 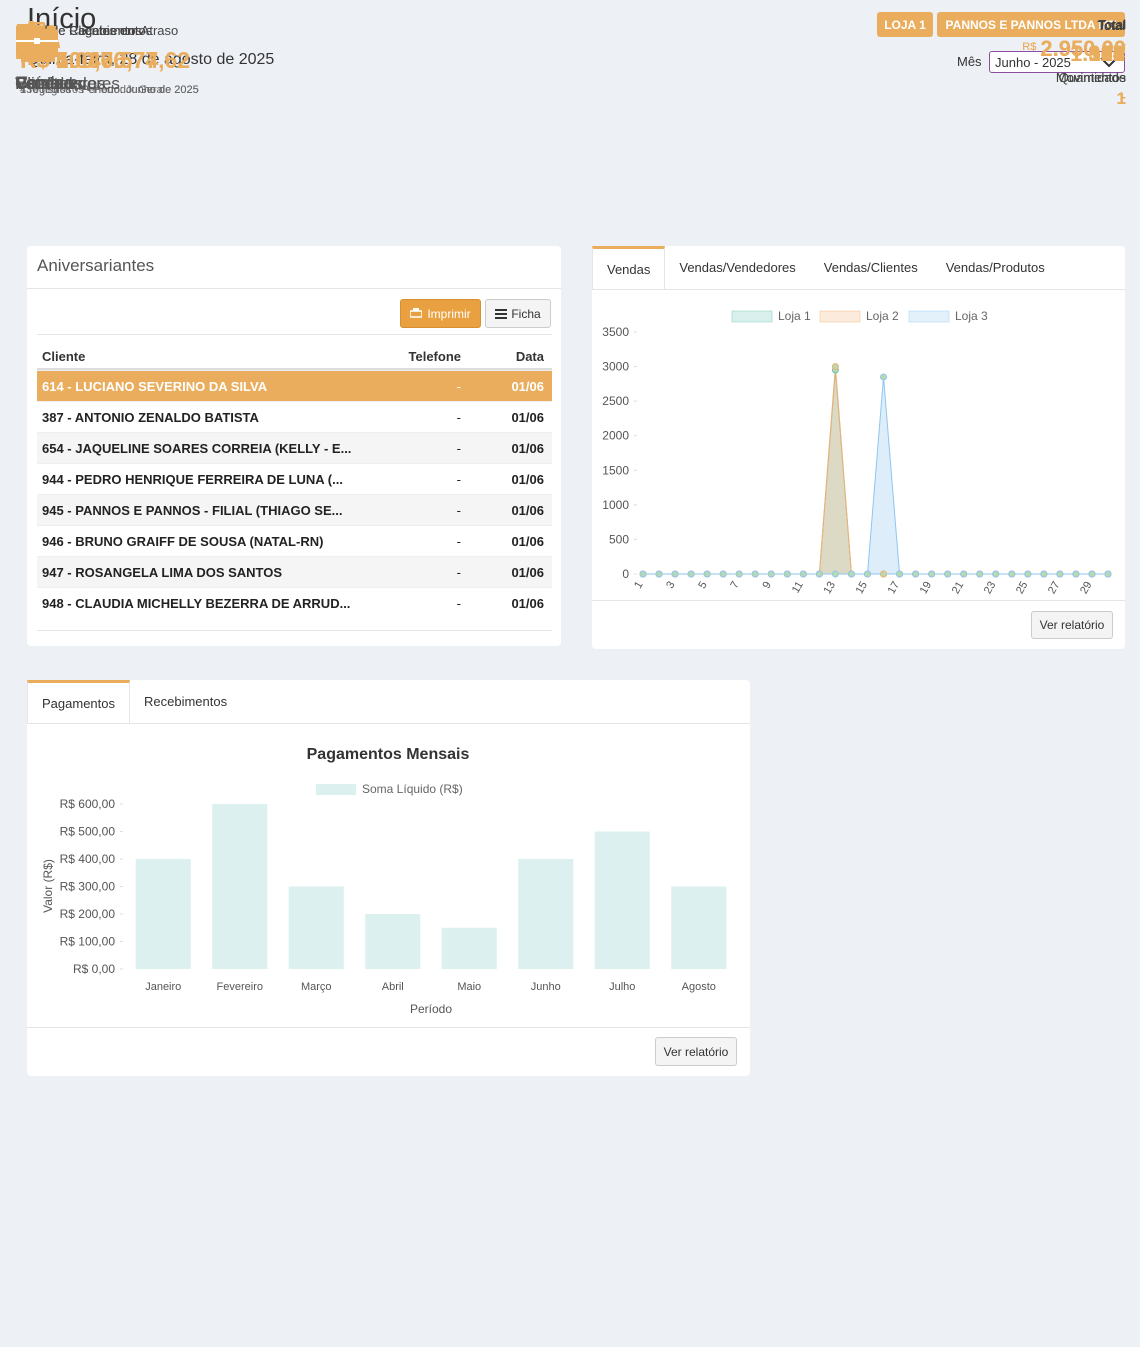 What do you see at coordinates (629, 267) in the screenshot?
I see `tab: Vendas` at bounding box center [629, 267].